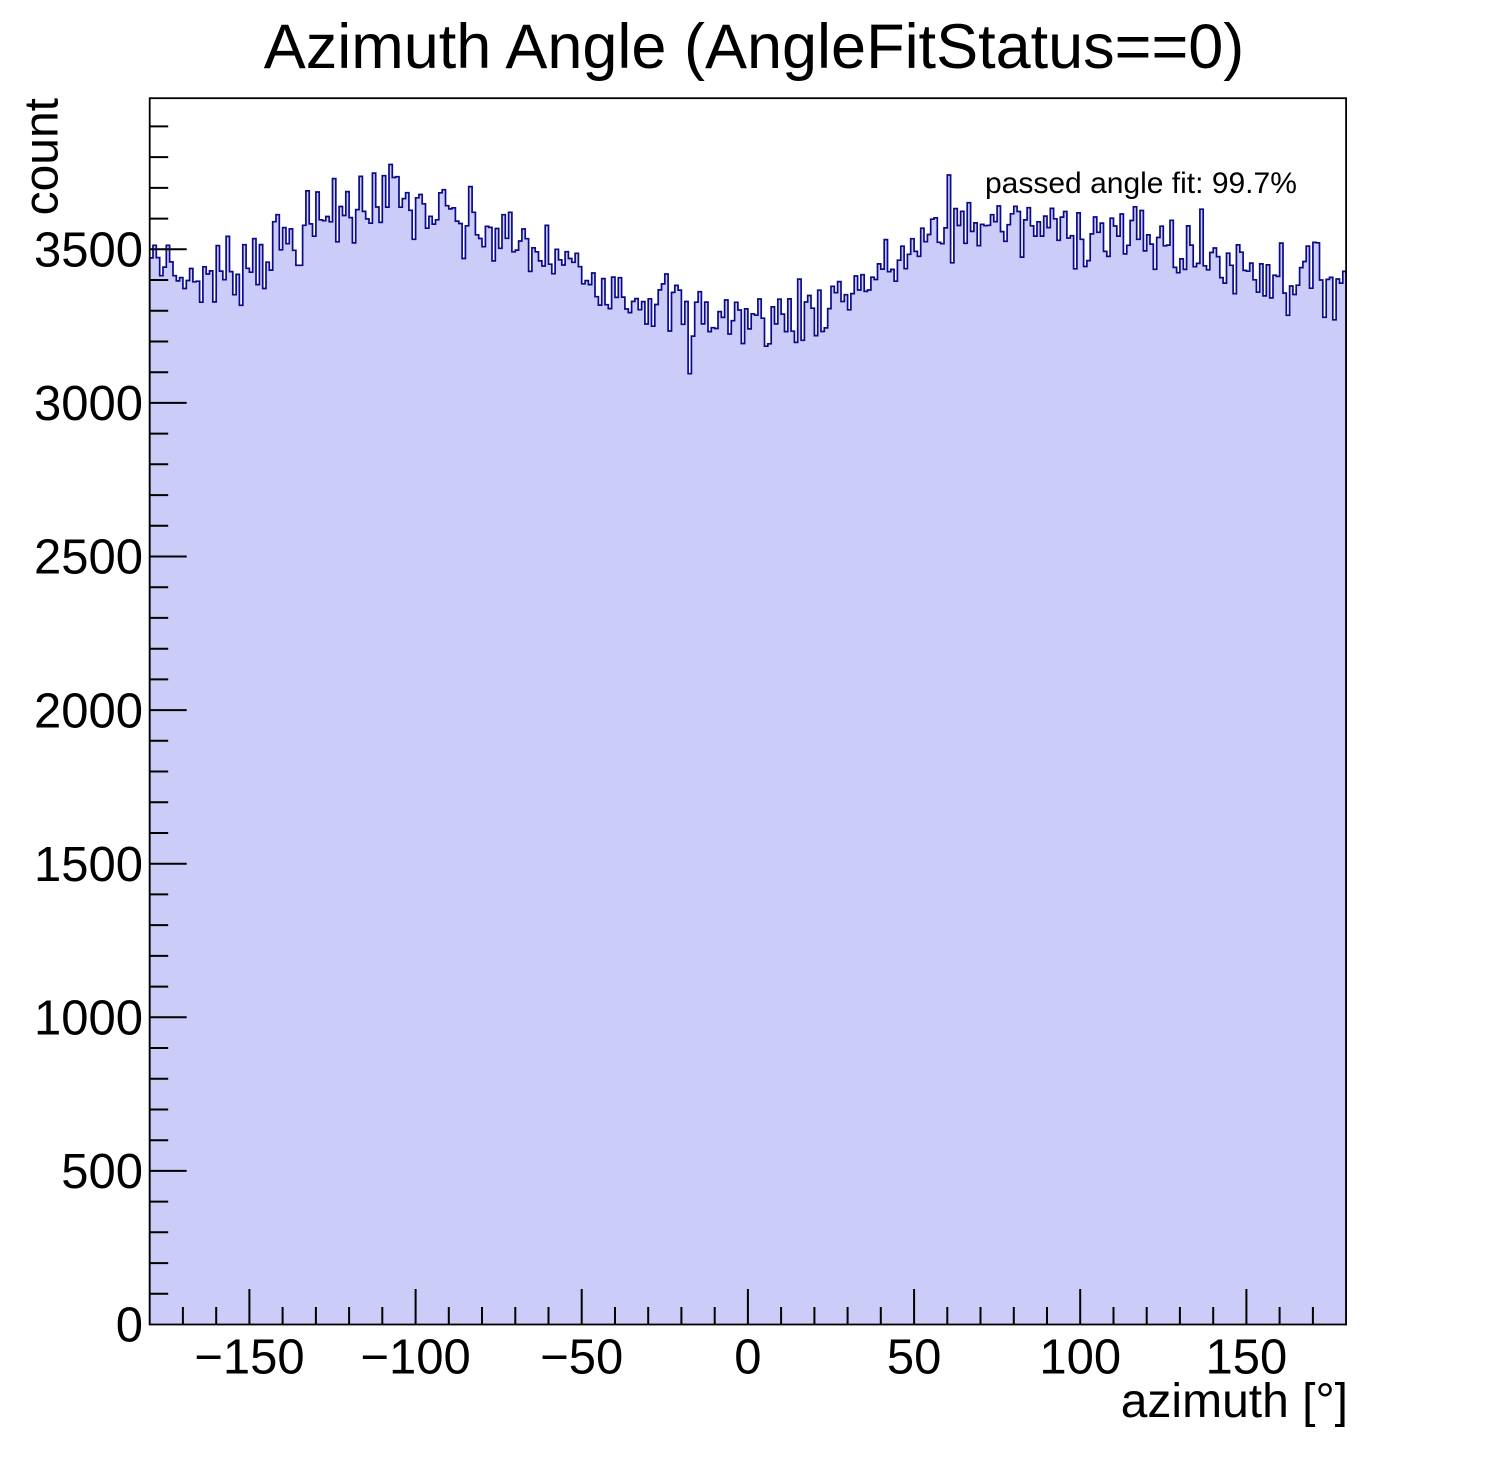 This screenshot has height=1472, width=1496. Describe the element at coordinates (1141, 183) in the screenshot. I see `svg-text: passed angle fit: 99.7%` at that location.